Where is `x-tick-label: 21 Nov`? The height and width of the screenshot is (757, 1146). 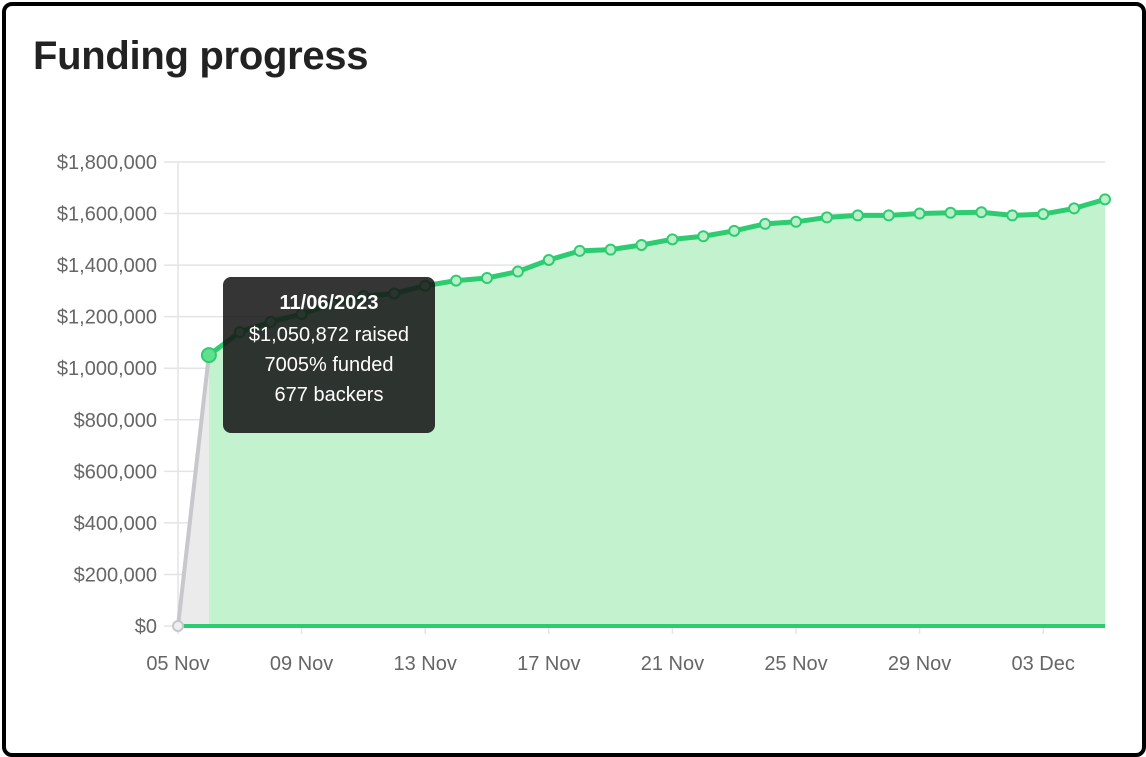
x-tick-label: 21 Nov is located at coordinates (672, 664).